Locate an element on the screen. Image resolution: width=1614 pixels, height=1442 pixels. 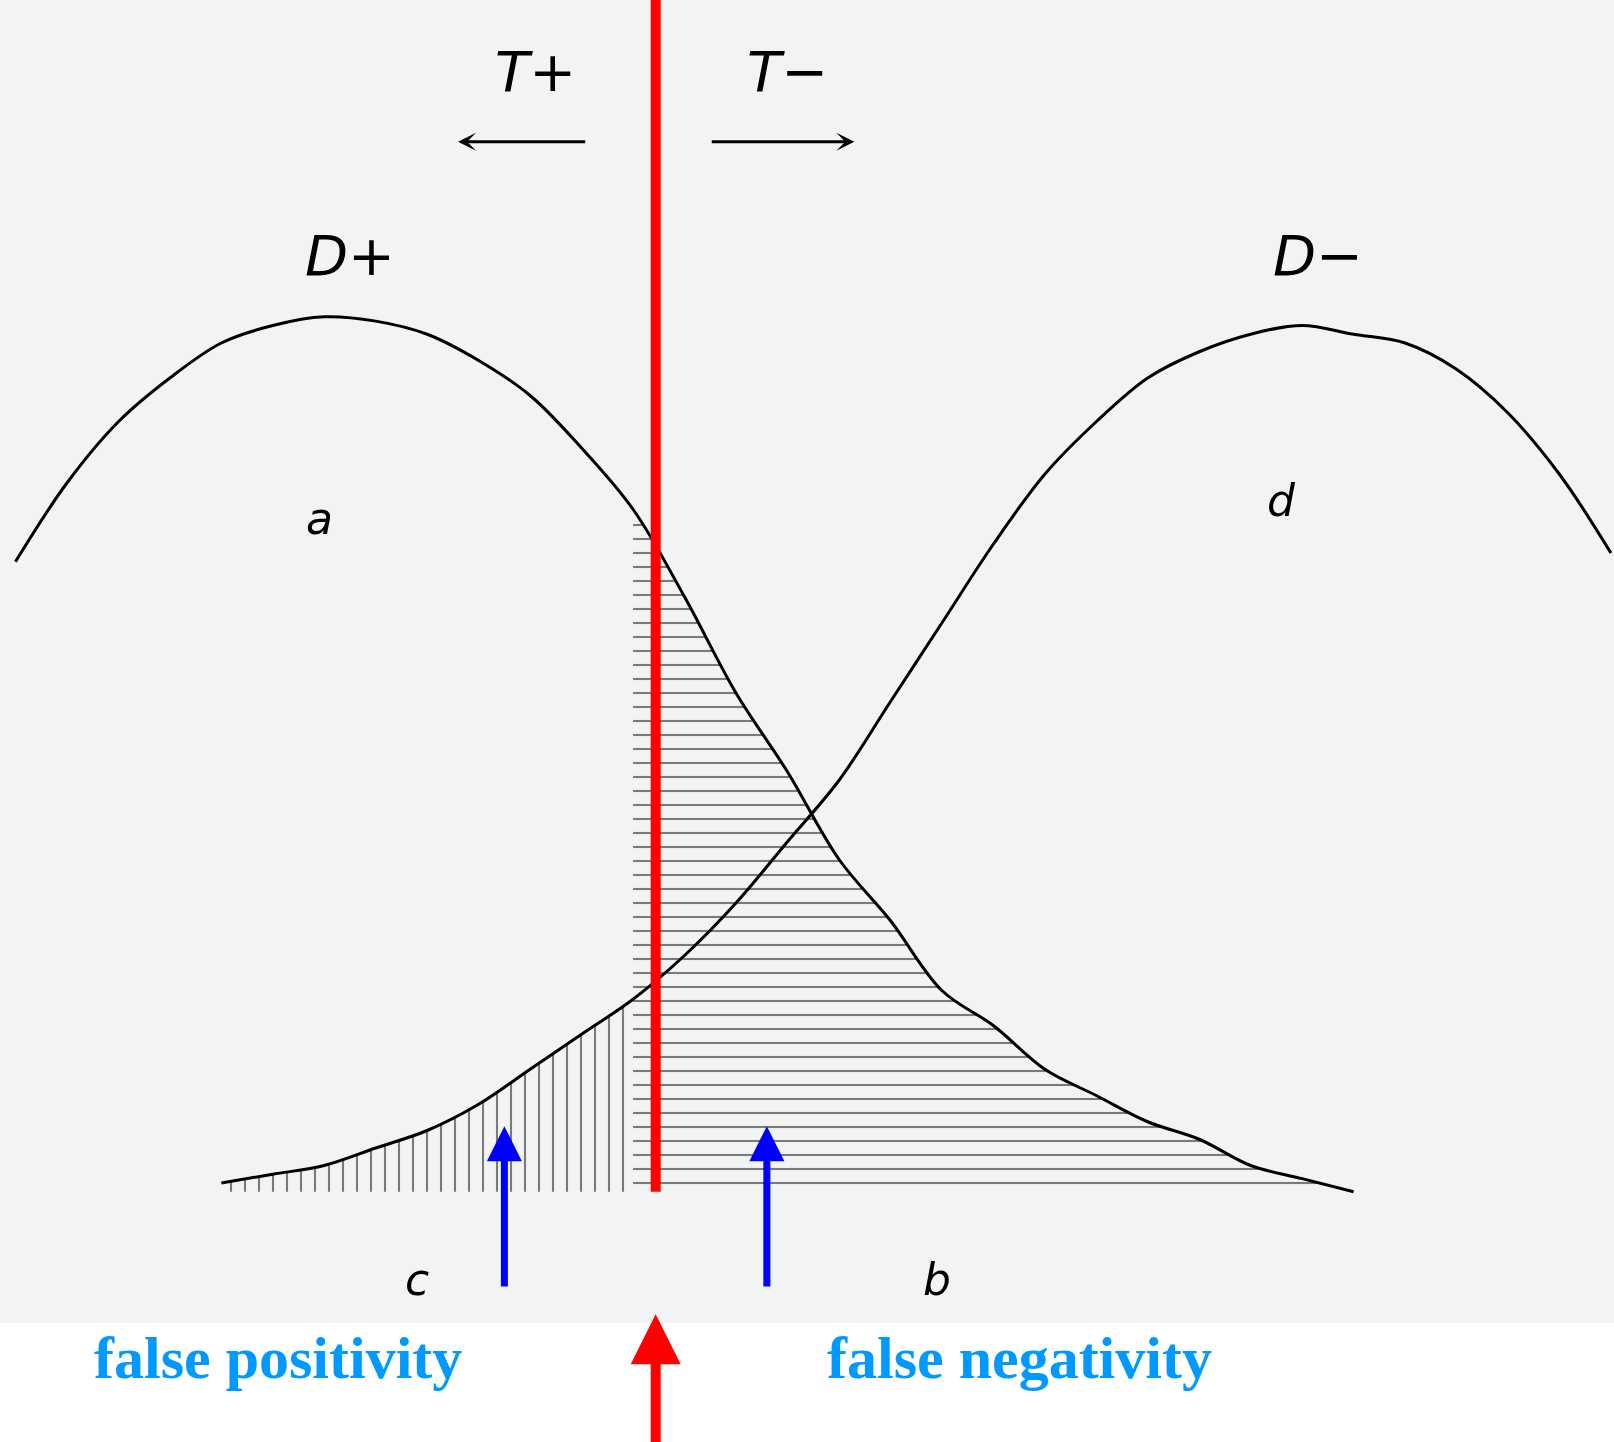
text: false negativity is located at coordinates (1019, 1358).